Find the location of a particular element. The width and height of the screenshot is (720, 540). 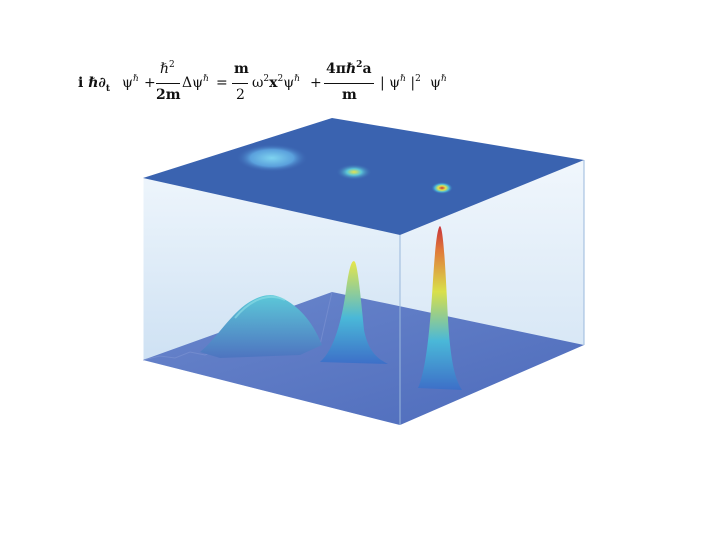

eq-plus-2: + is located at coordinates (316, 83).